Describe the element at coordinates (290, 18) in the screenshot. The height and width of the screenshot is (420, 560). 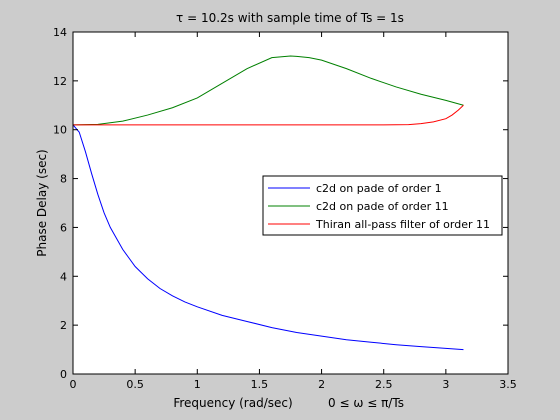
I see `chart-title: τ = 10.2s with sample time of Ts = 1s` at that location.